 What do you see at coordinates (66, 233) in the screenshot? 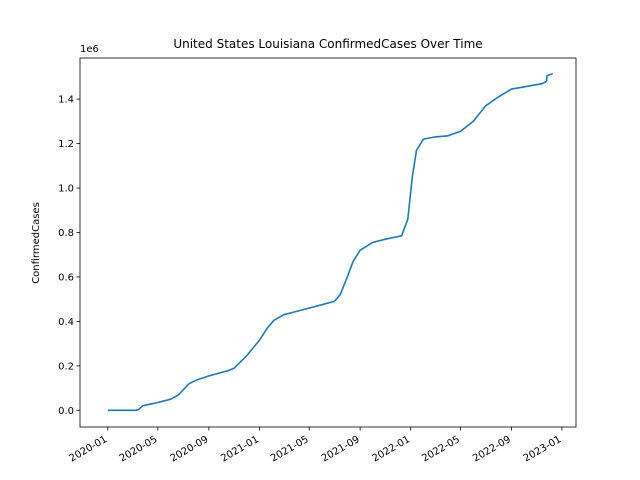
I see `y-tick-label-4: 0.8` at bounding box center [66, 233].